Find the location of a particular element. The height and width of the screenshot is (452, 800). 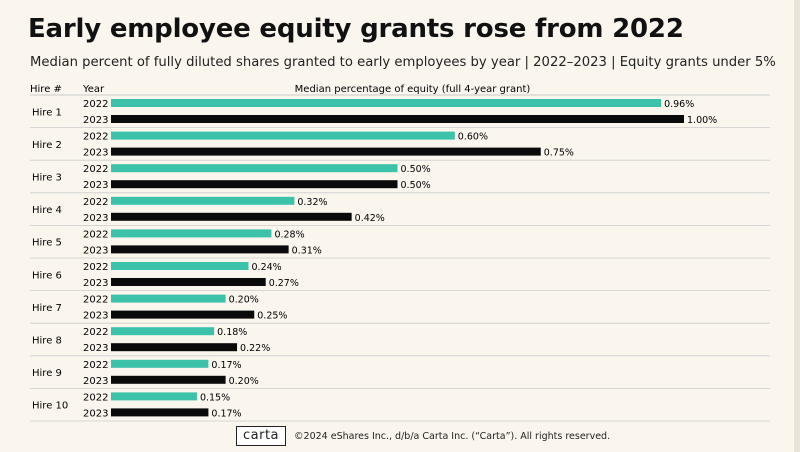

data-label: 0.28% is located at coordinates (289, 234).